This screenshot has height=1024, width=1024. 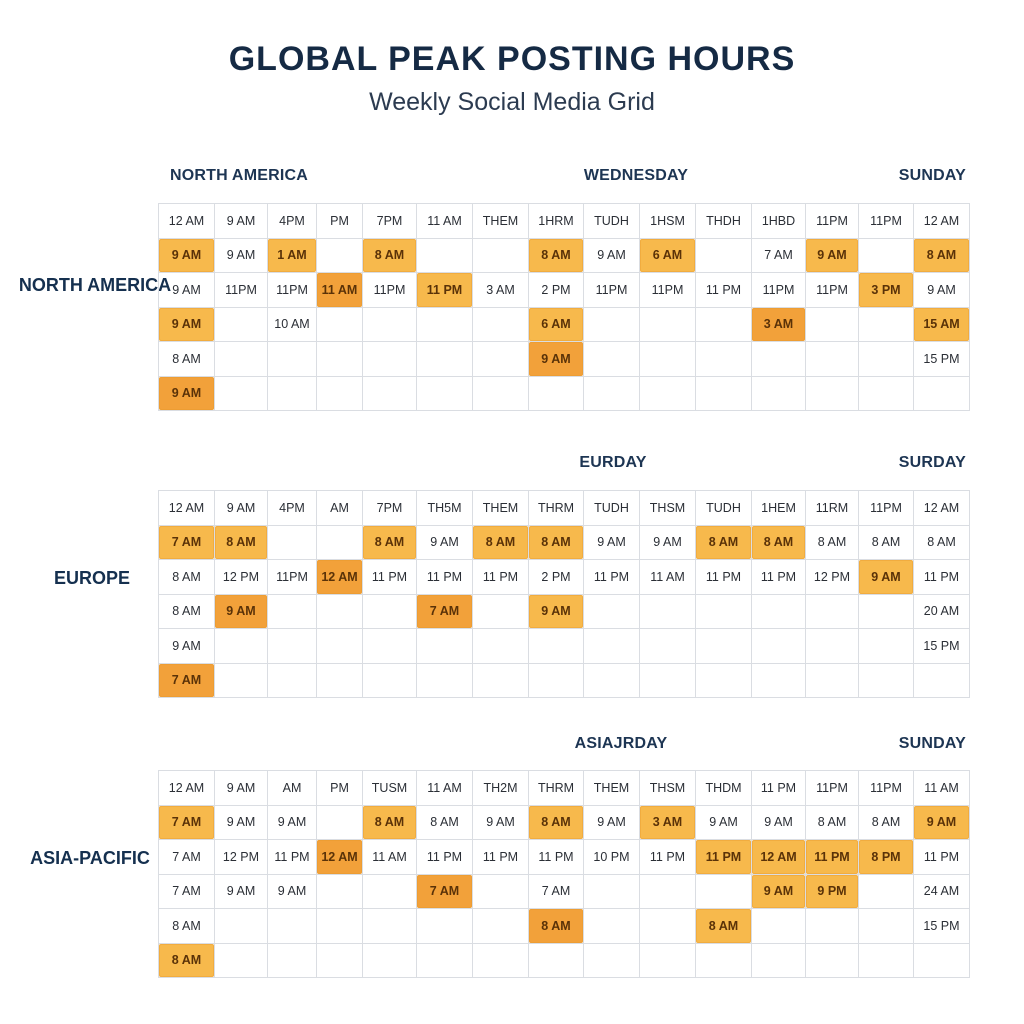 I want to click on grid-row: 8 AM, so click(x=564, y=960).